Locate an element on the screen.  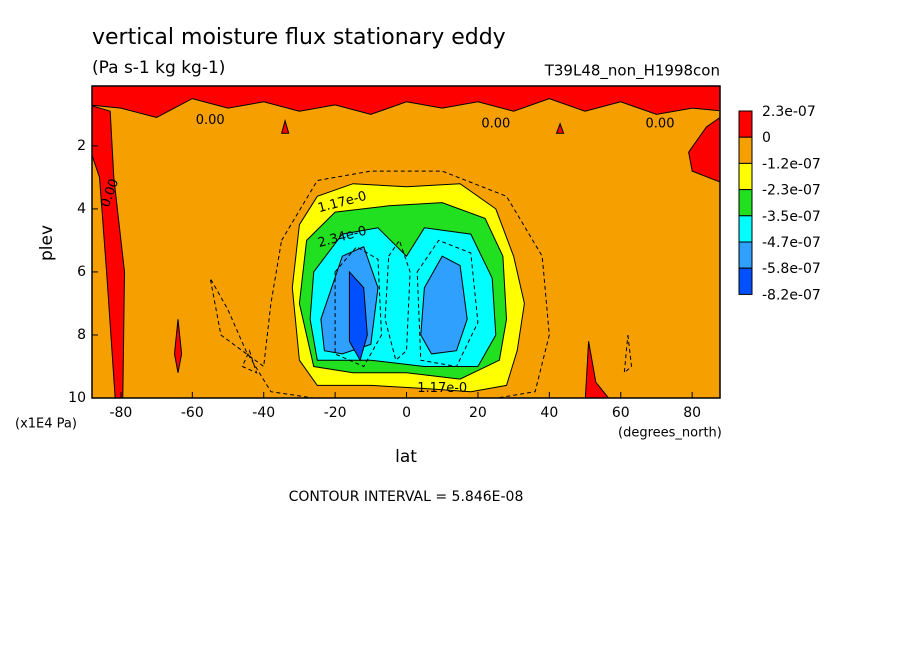
x-tick-label: 20 is located at coordinates (478, 413).